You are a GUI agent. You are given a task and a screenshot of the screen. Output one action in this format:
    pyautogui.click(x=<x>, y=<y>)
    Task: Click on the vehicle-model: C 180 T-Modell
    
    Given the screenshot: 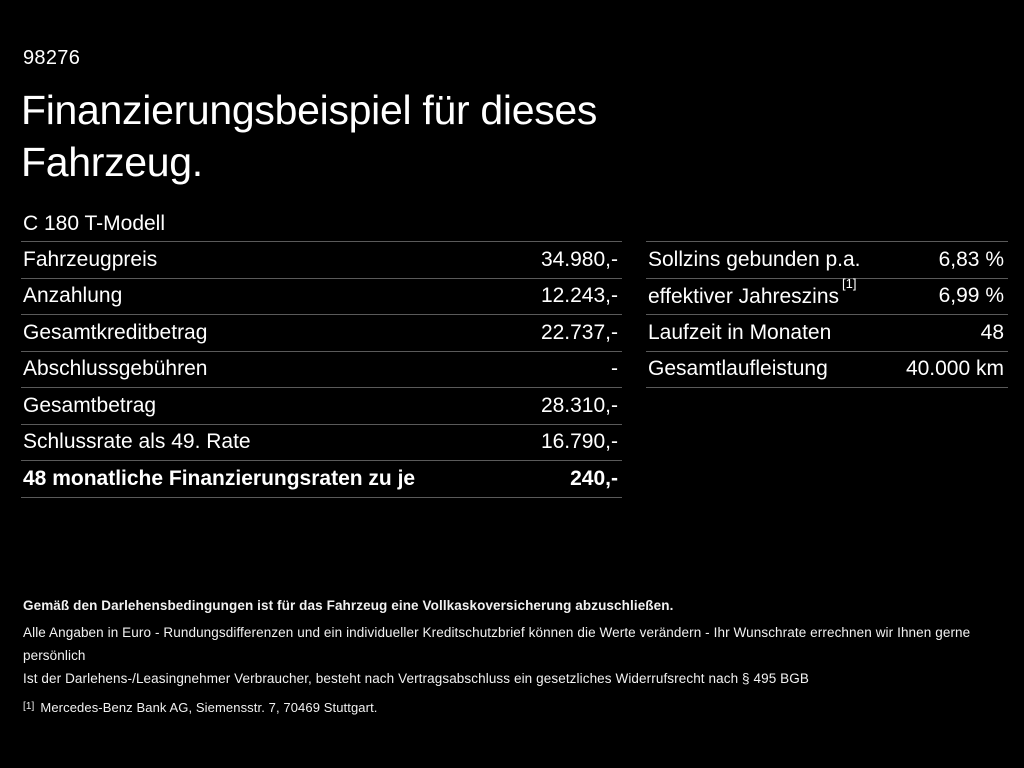 What is the action you would take?
    pyautogui.click(x=94, y=223)
    